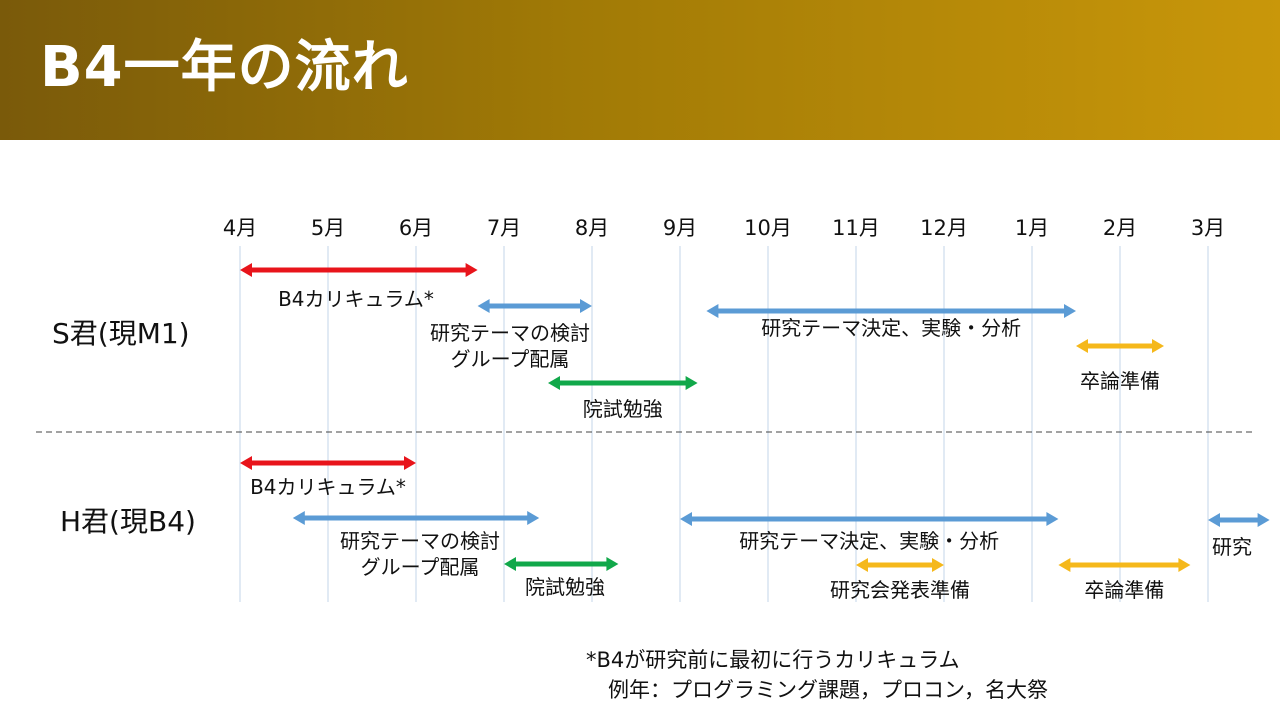 Image resolution: width=1280 pixels, height=720 pixels. What do you see at coordinates (328, 228) in the screenshot?
I see `month-label: 5月` at bounding box center [328, 228].